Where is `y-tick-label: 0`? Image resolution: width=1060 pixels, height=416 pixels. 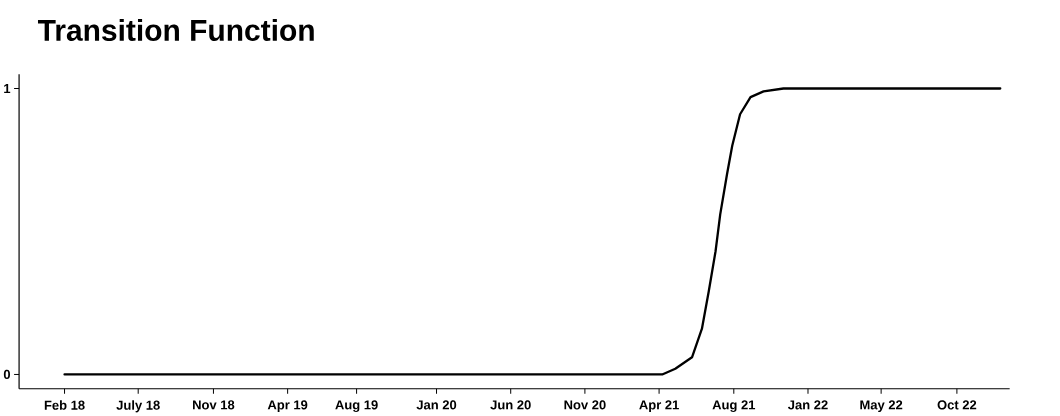 y-tick-label: 0 is located at coordinates (7, 375).